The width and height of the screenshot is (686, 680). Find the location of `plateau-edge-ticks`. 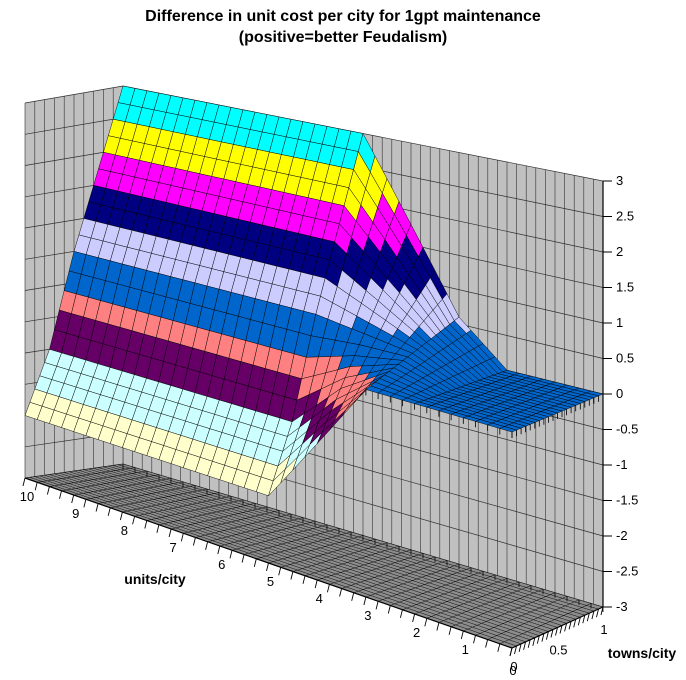

plateau-edge-ticks is located at coordinates (484, 413).